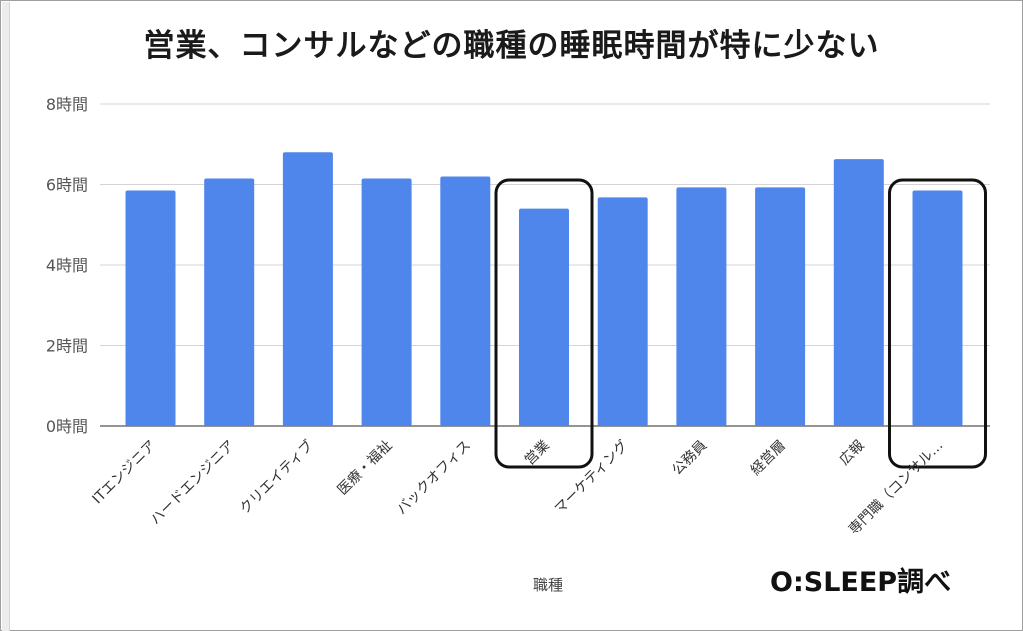 Image resolution: width=1023 pixels, height=631 pixels. What do you see at coordinates (67, 346) in the screenshot?
I see `y-tick-label: 2時間` at bounding box center [67, 346].